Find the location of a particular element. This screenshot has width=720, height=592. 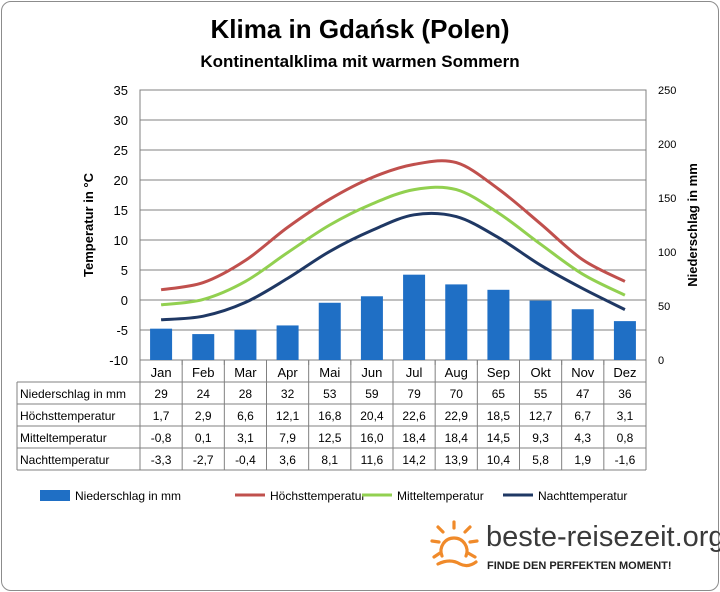

x-tick-label: Dez is located at coordinates (624, 372).